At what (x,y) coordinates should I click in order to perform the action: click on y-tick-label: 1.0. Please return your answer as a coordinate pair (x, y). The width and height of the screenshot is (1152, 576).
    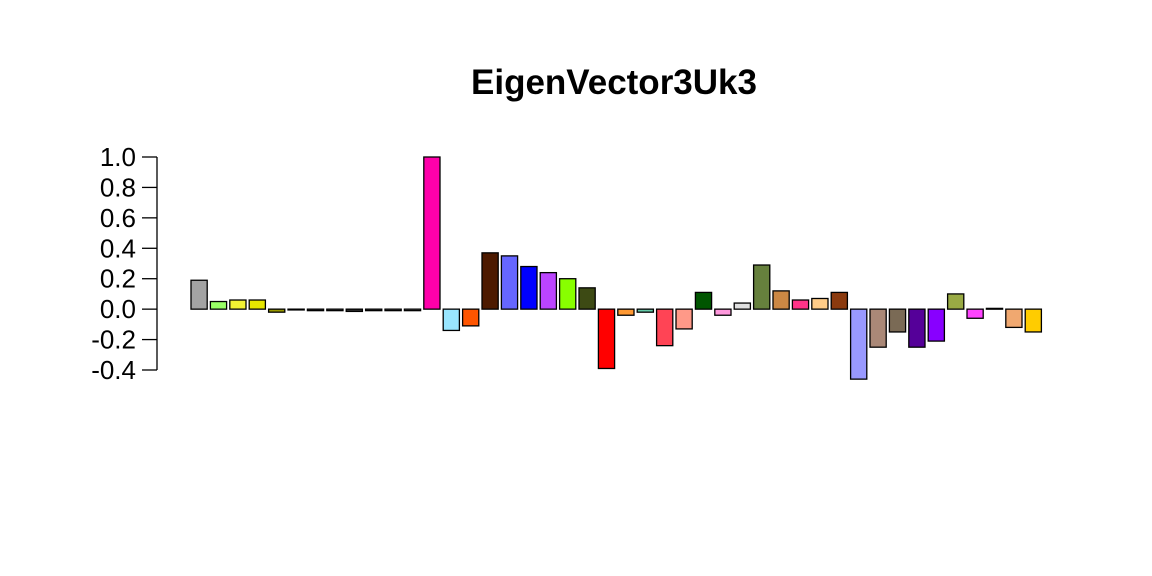
    Looking at the image, I should click on (118, 157).